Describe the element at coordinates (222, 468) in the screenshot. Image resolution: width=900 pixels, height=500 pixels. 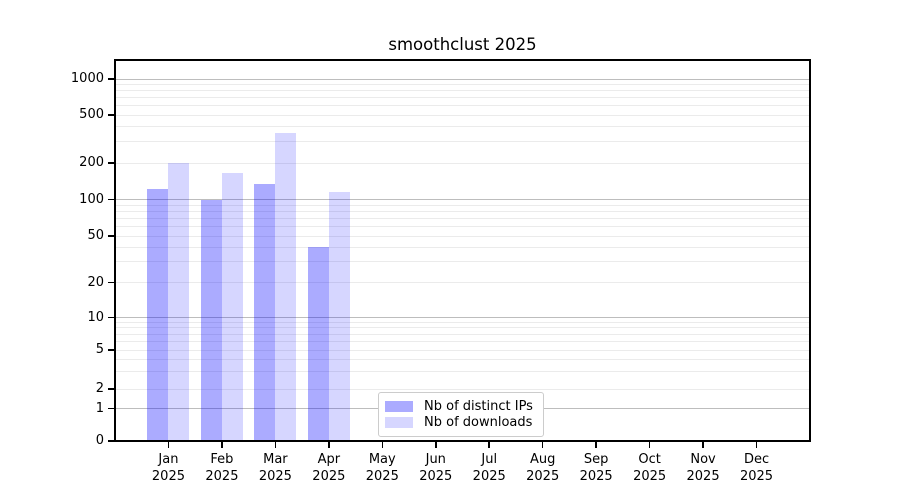
I see `x-tick-label-feb: Feb 2025` at that location.